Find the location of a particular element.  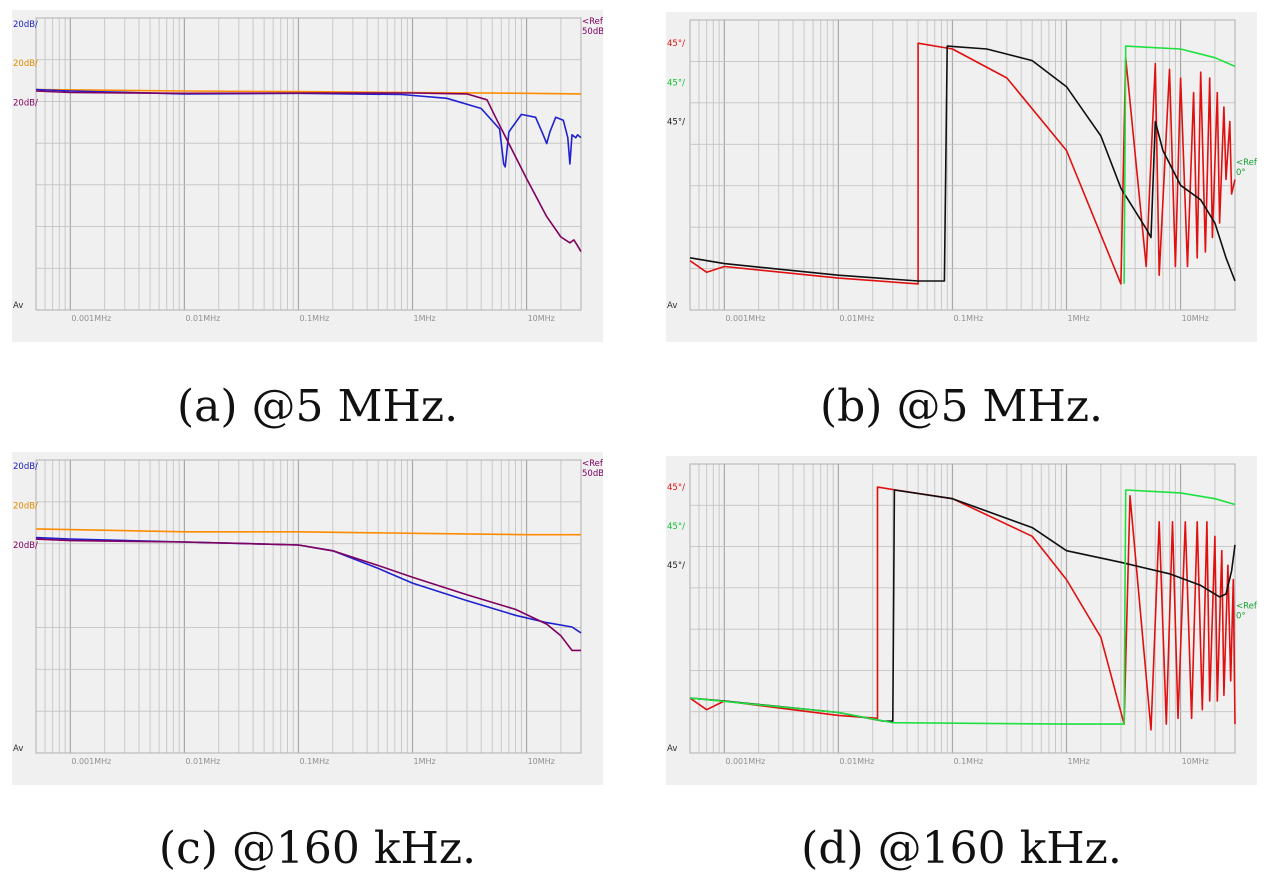

caption-b: (b) @5 MHz. is located at coordinates (961, 406).